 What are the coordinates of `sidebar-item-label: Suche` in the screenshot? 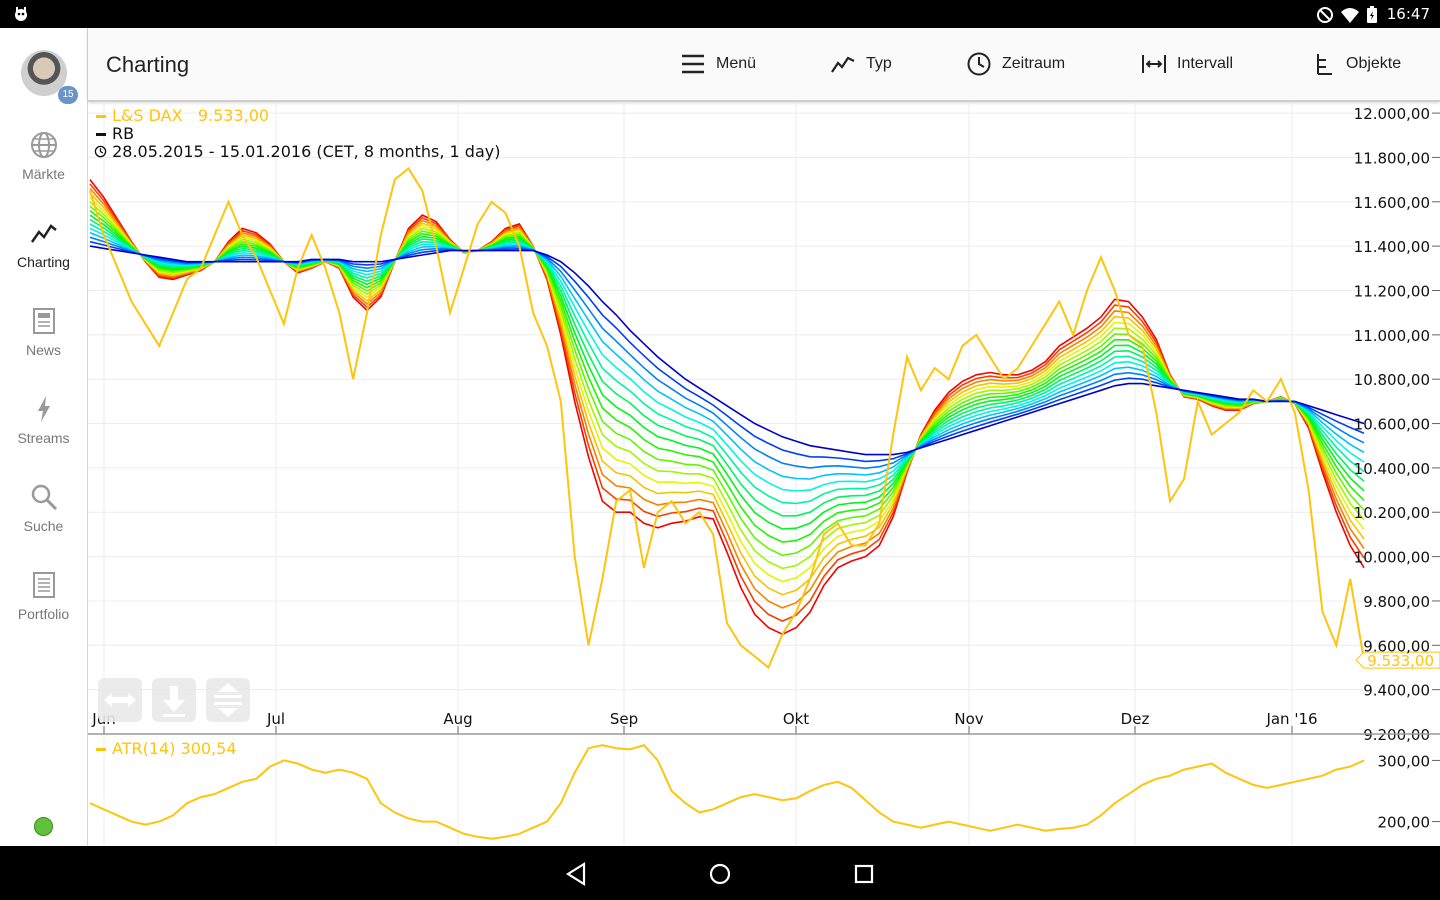 It's located at (43, 526).